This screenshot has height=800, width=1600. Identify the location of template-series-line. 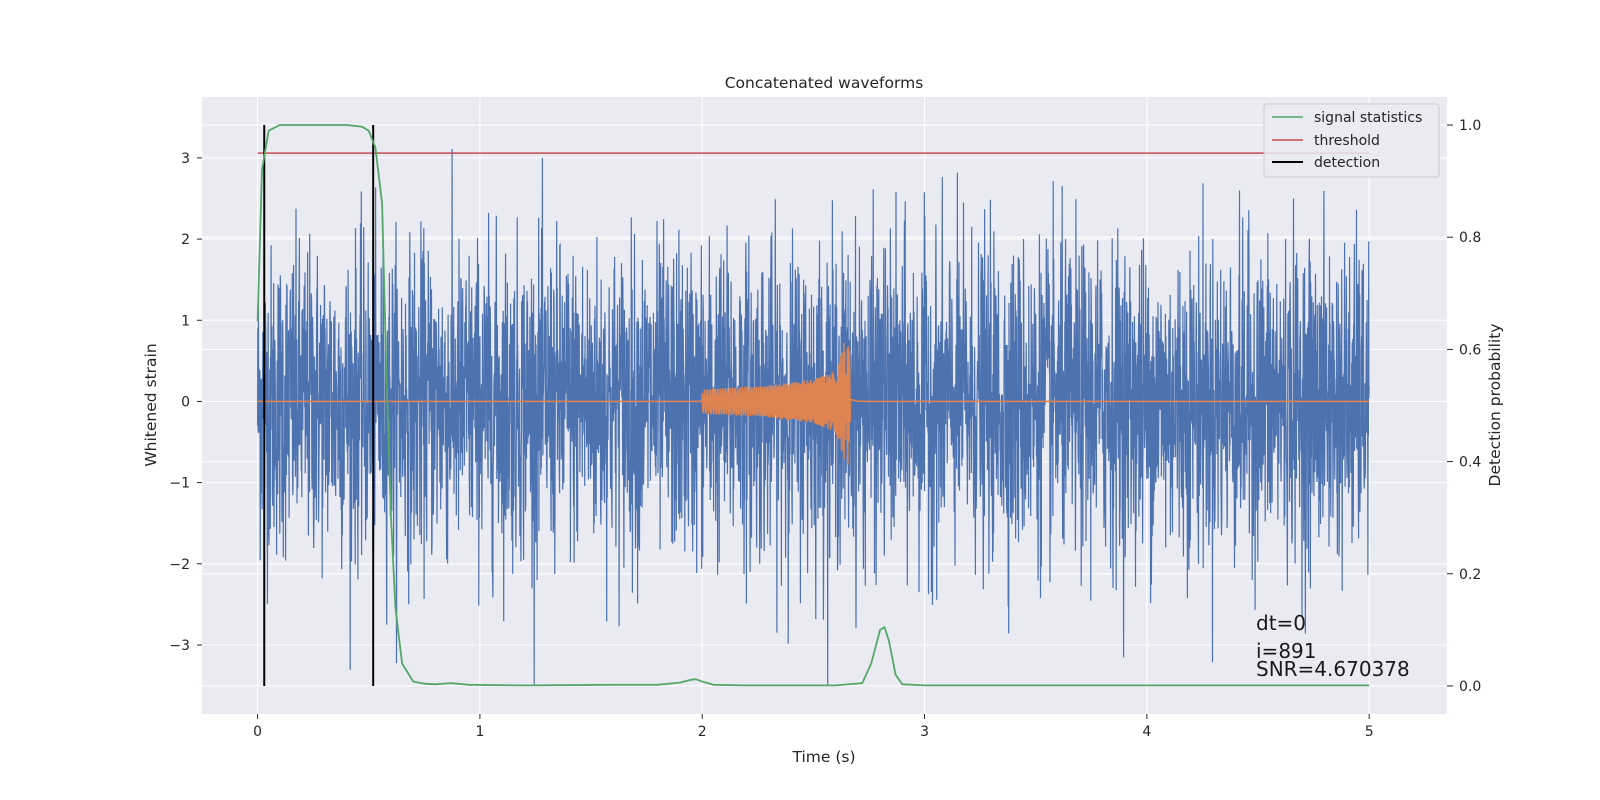
(813, 403).